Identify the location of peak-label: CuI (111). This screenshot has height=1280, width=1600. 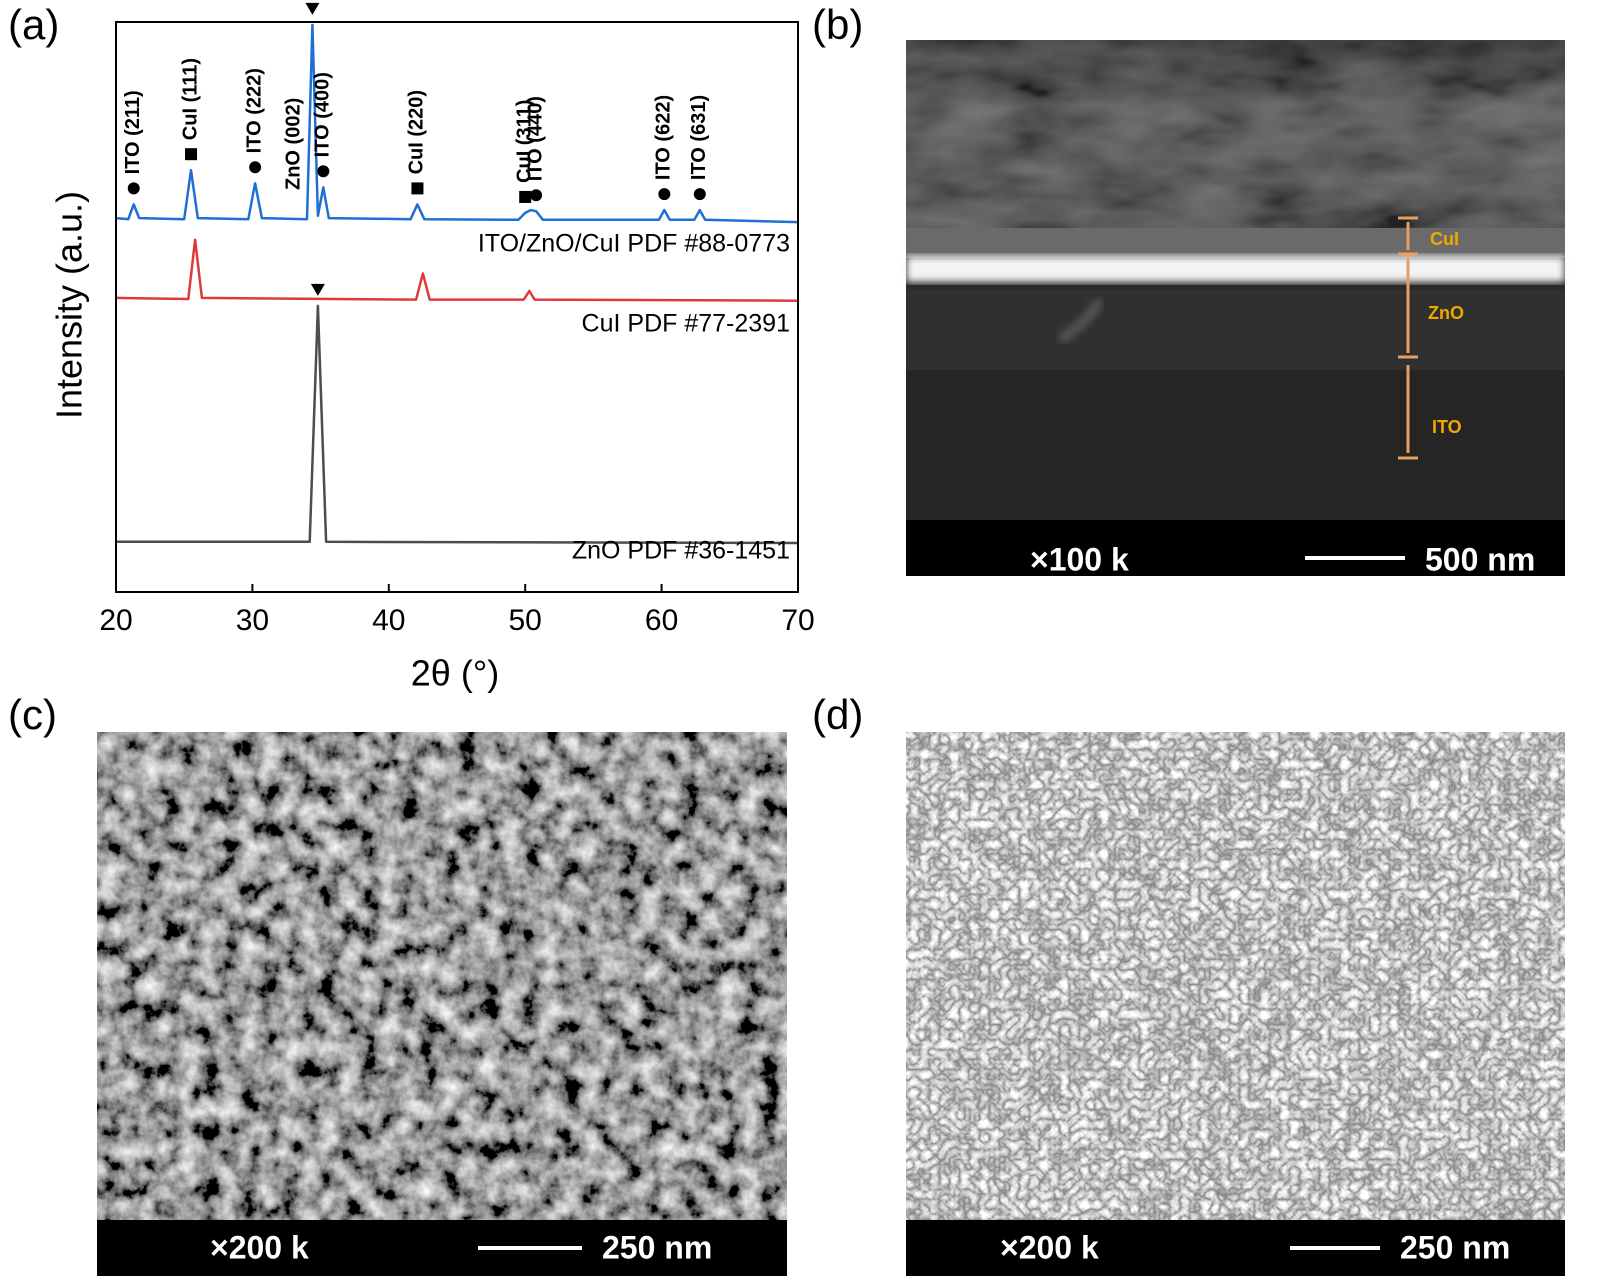
(190, 99).